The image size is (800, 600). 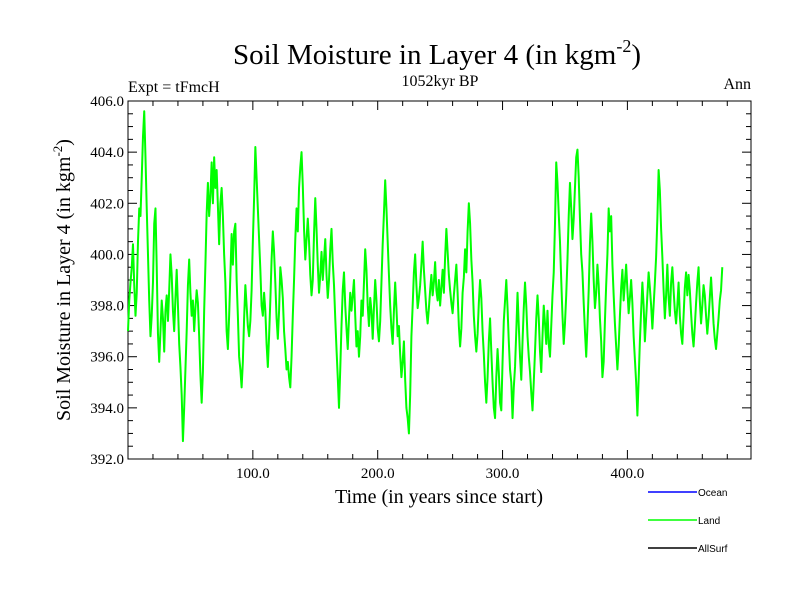 What do you see at coordinates (107, 307) in the screenshot?
I see `y-tick-label: 398.0` at bounding box center [107, 307].